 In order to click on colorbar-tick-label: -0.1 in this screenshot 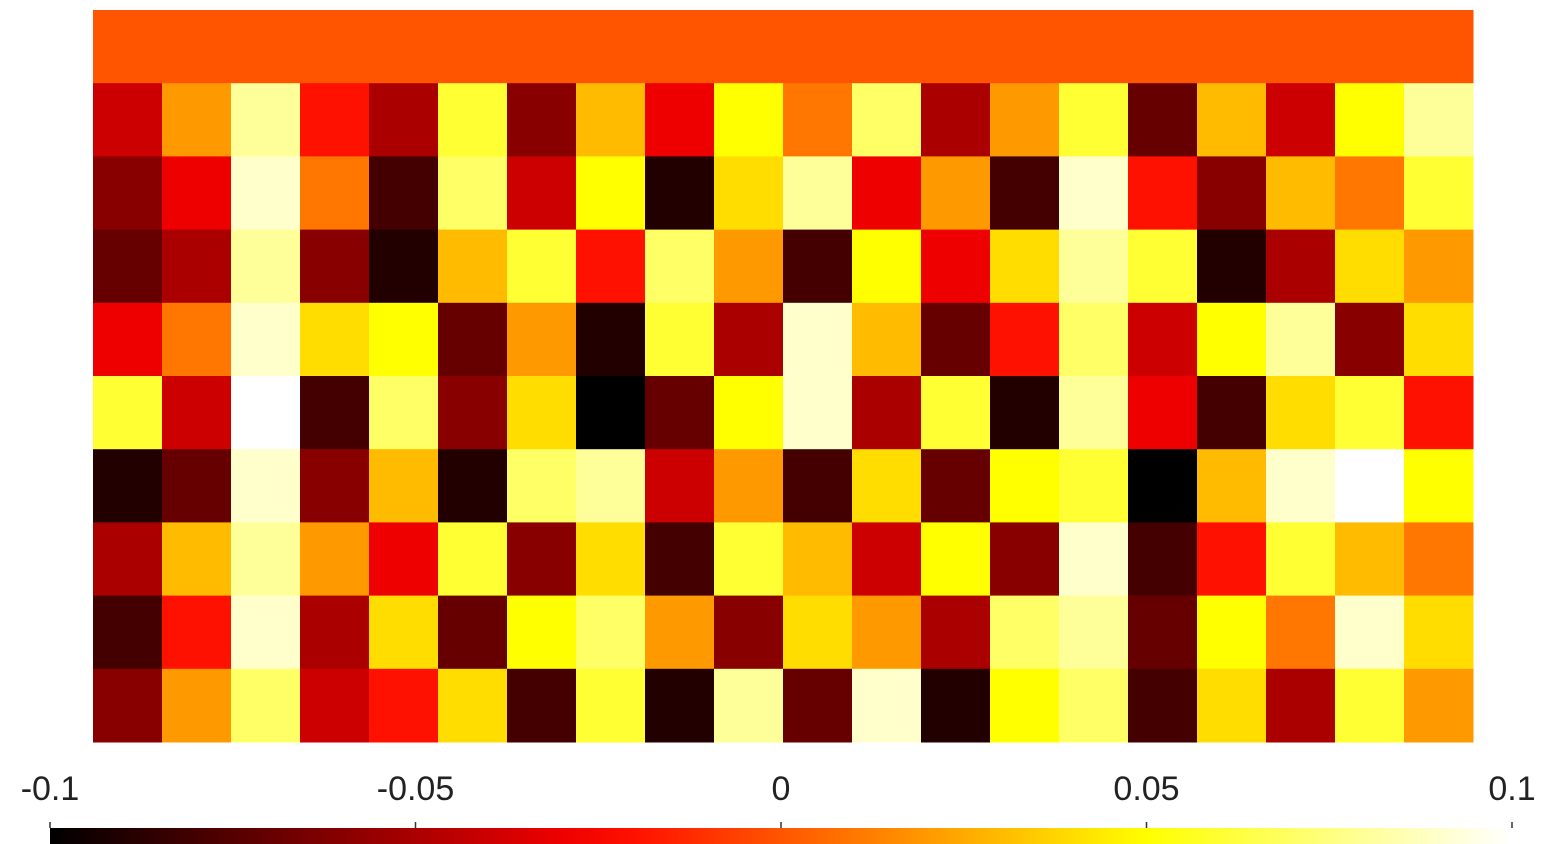, I will do `click(50, 789)`.